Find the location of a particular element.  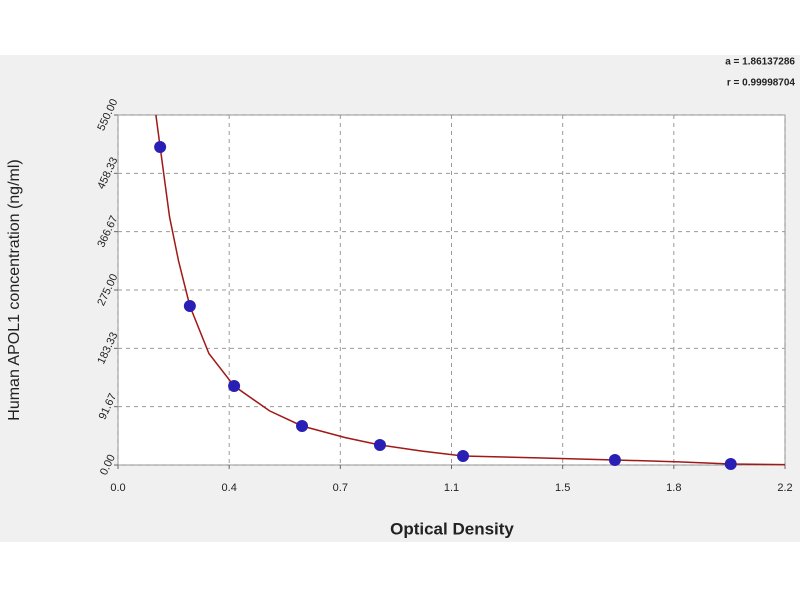

annotation: a = 1.86137286 is located at coordinates (760, 62).